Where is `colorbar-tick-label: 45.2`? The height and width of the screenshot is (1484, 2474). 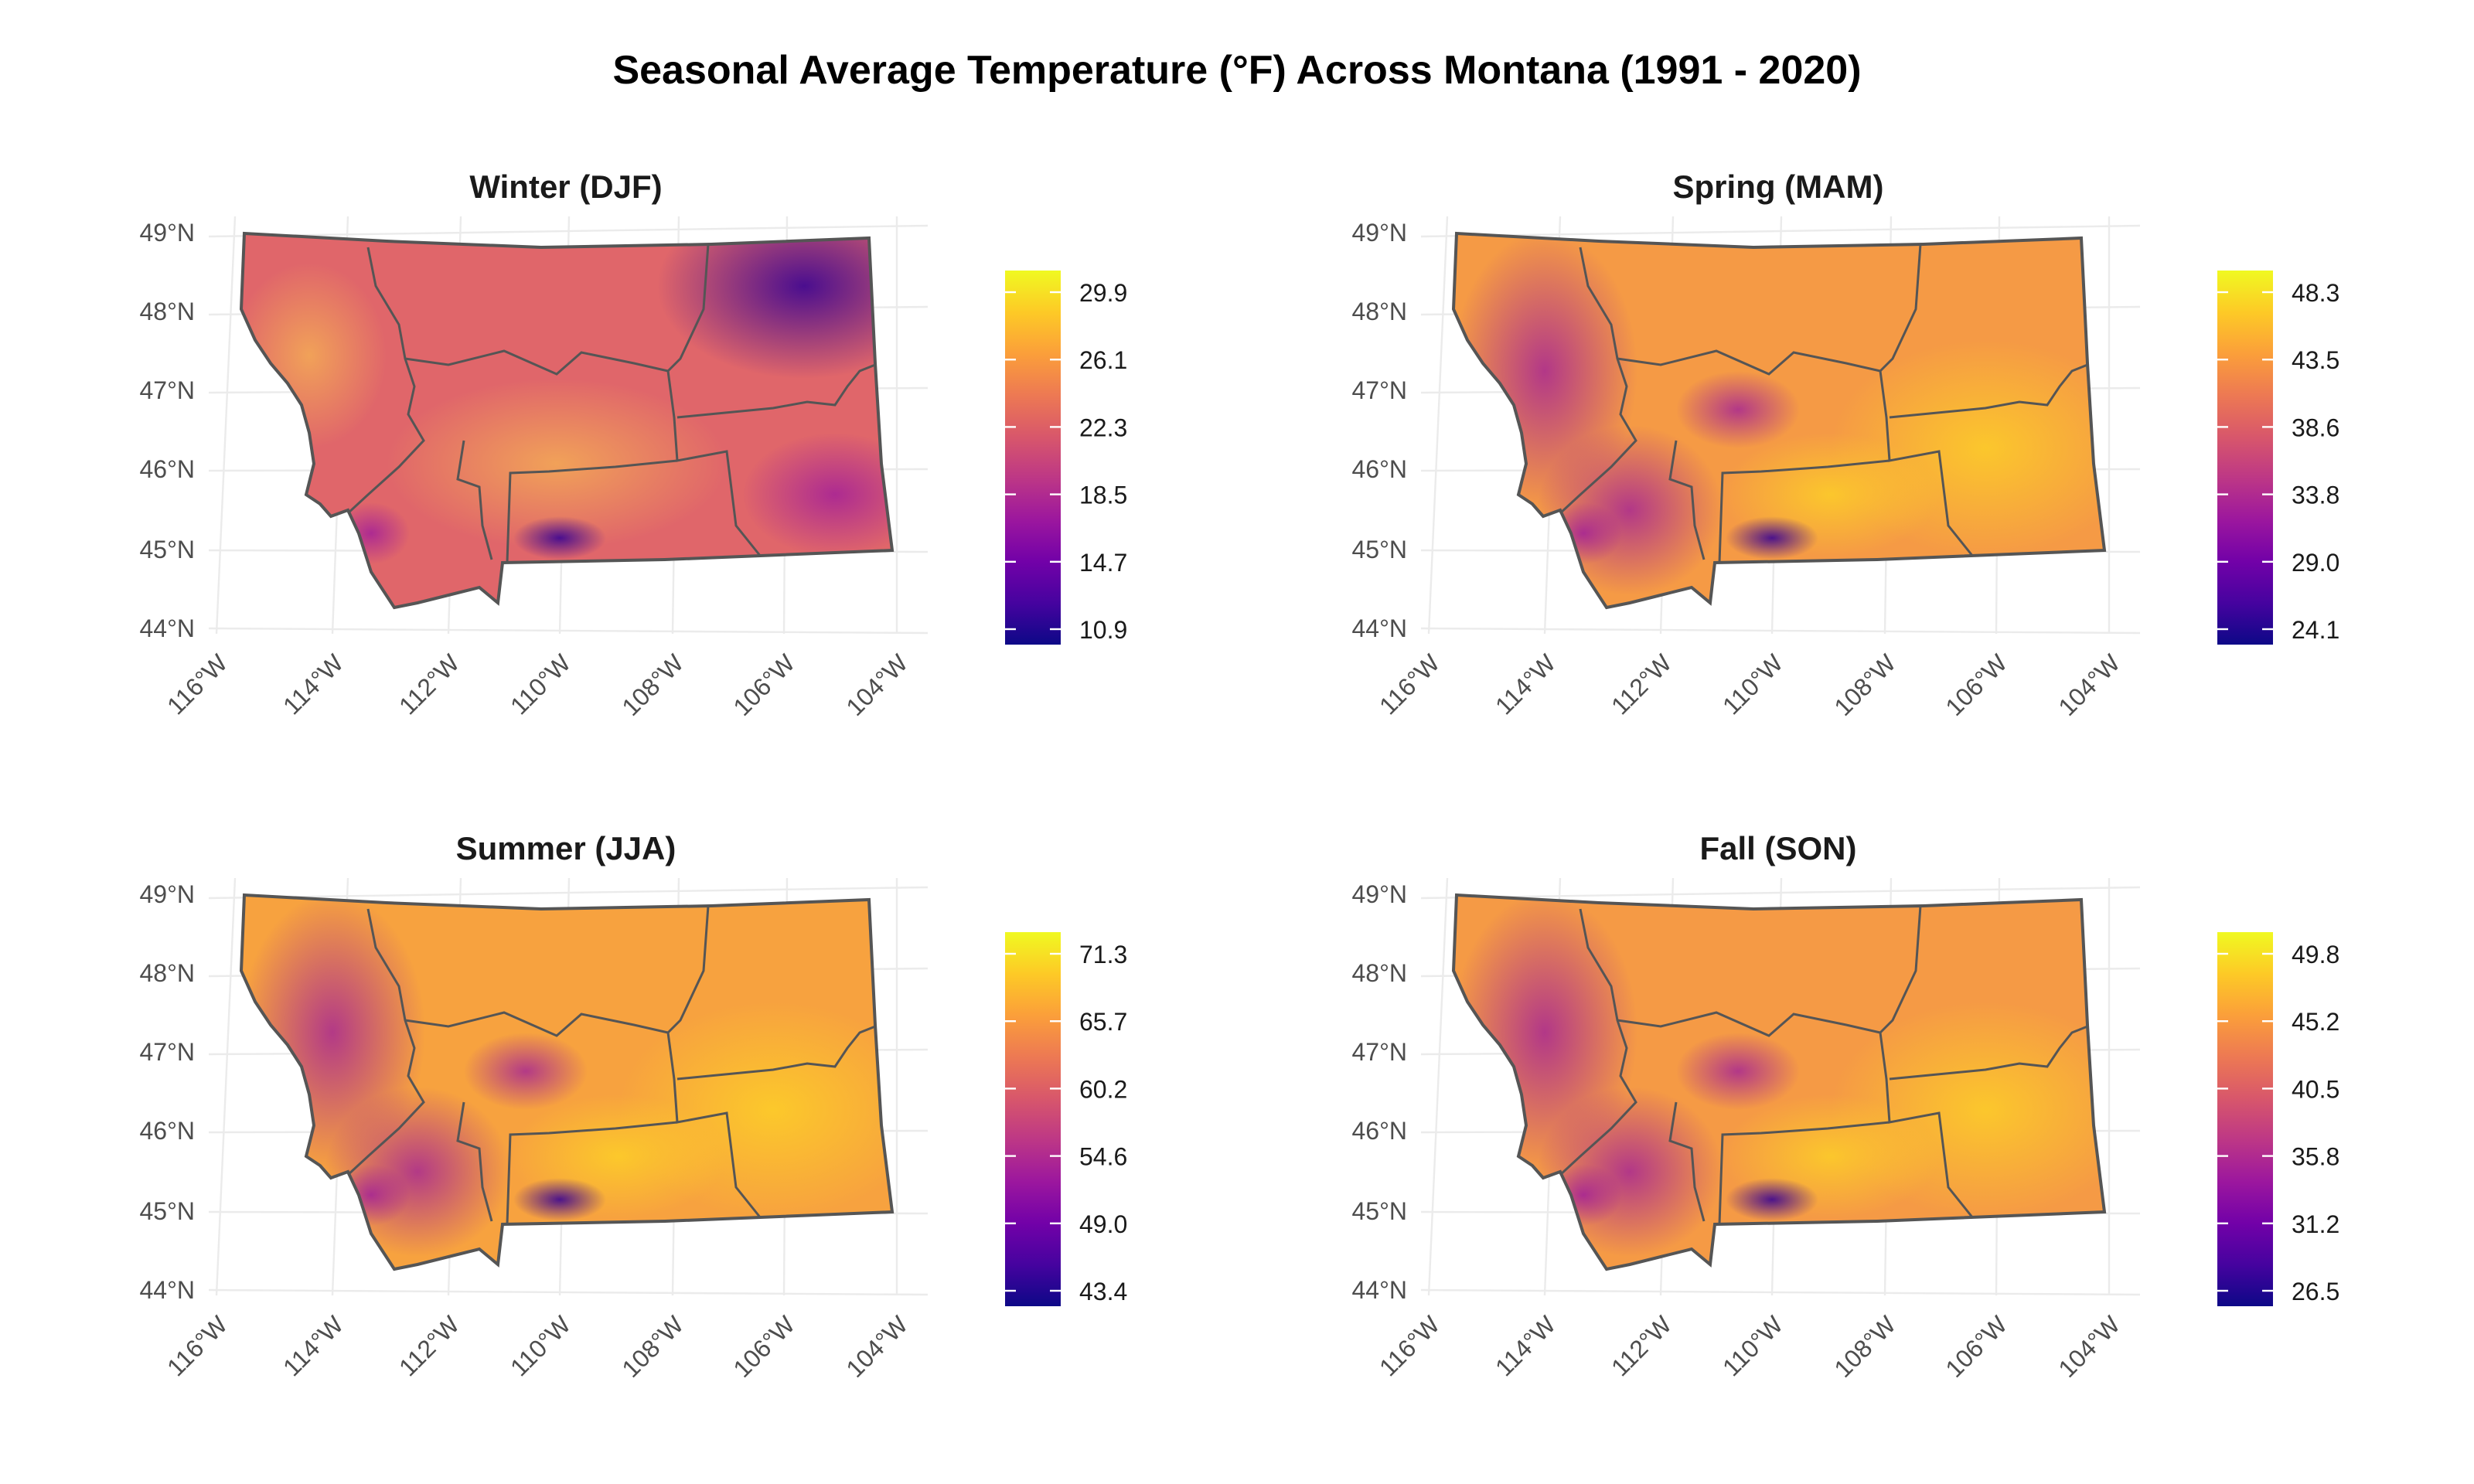
colorbar-tick-label: 45.2 is located at coordinates (2315, 1022).